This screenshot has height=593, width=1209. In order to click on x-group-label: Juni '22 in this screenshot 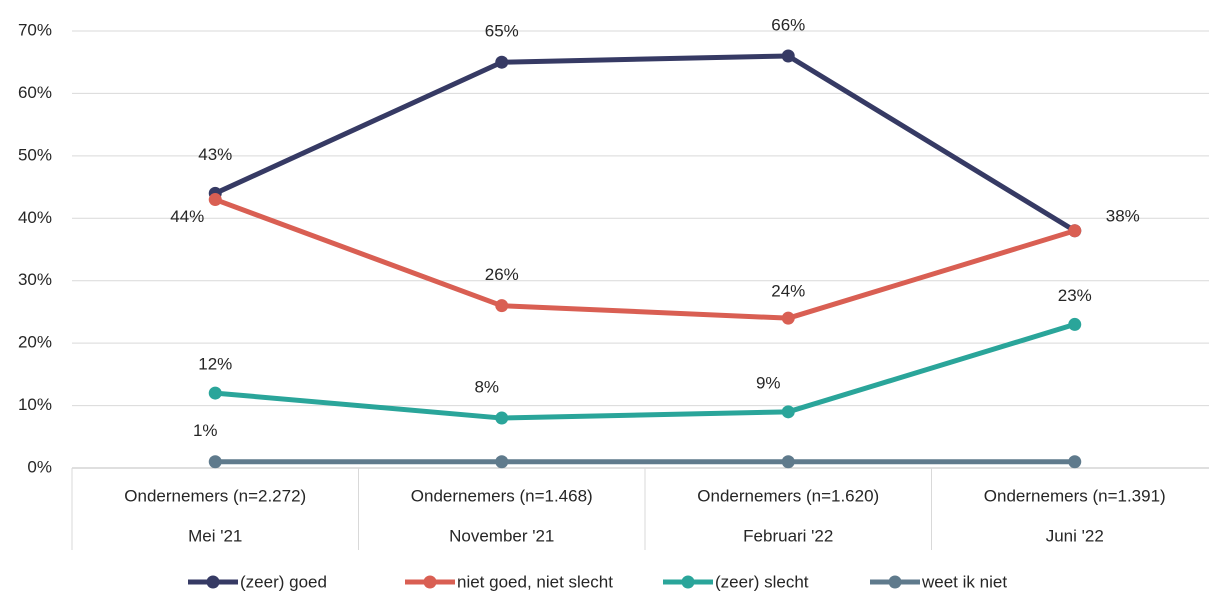, I will do `click(1075, 535)`.